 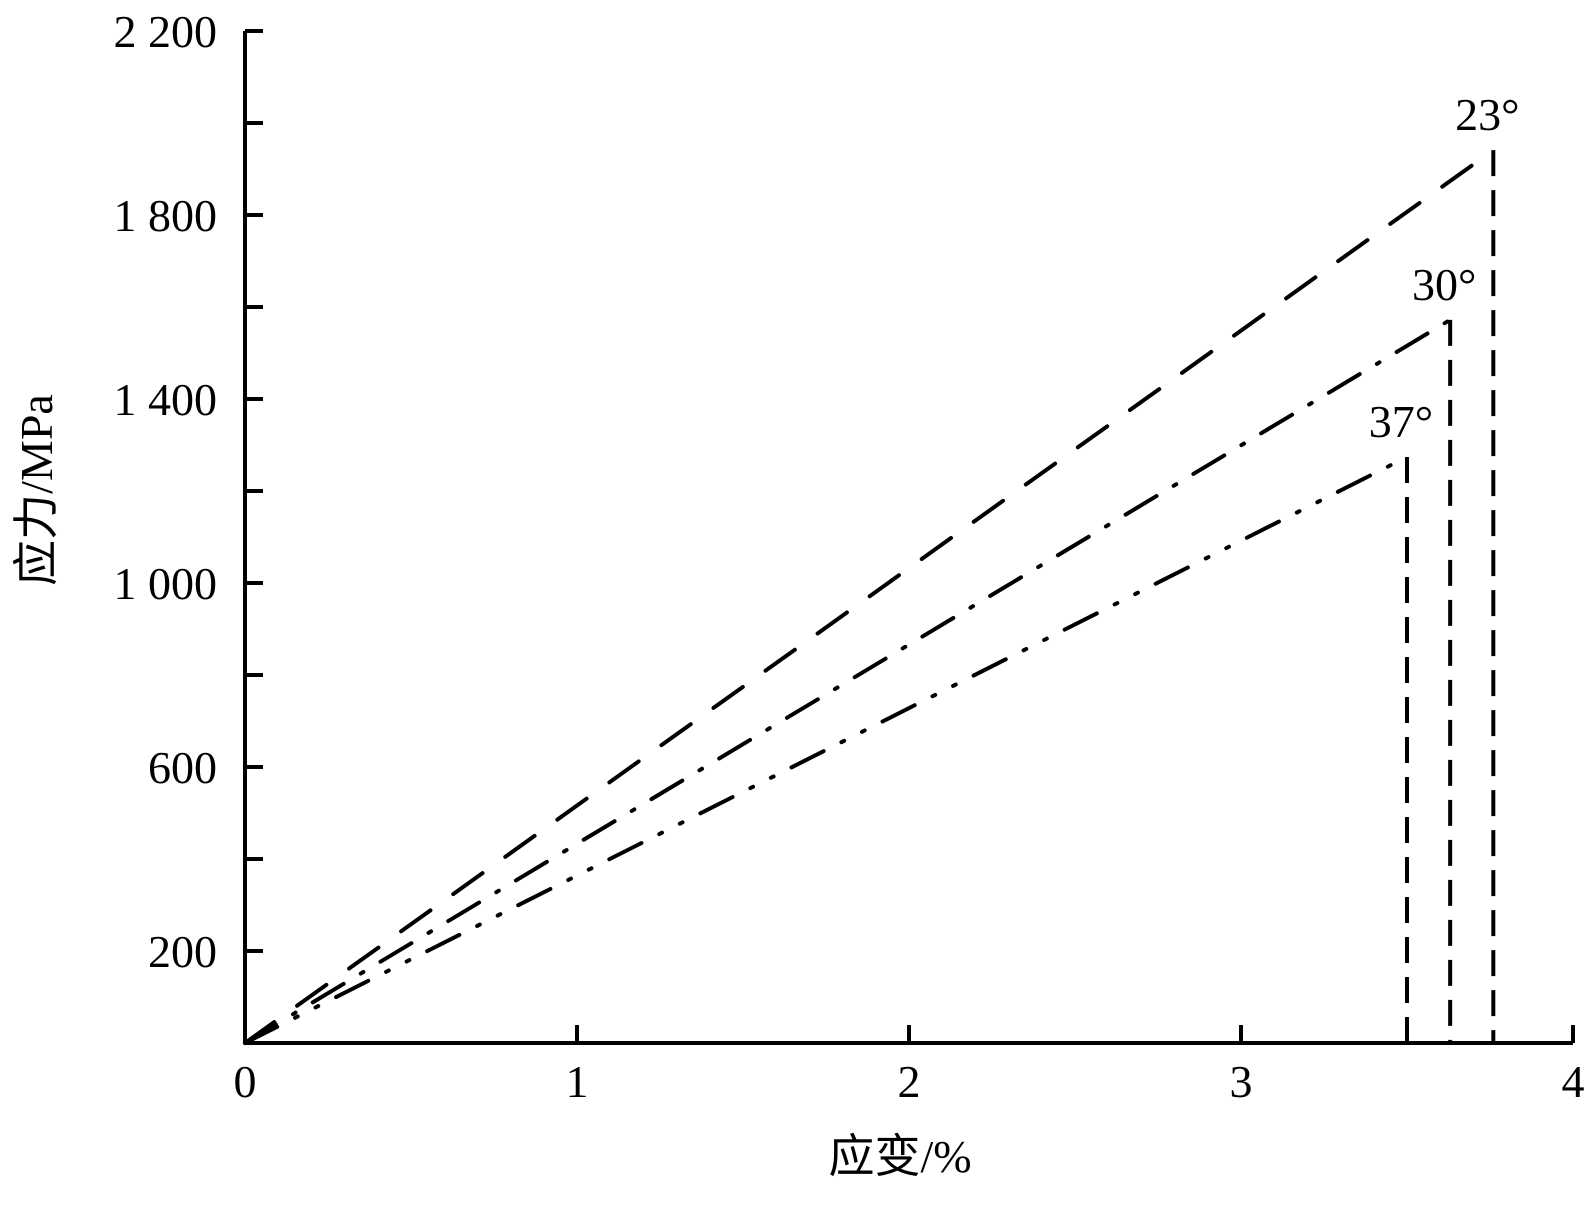 What do you see at coordinates (899, 1156) in the screenshot?
I see `x-axis-label: 应变/%` at bounding box center [899, 1156].